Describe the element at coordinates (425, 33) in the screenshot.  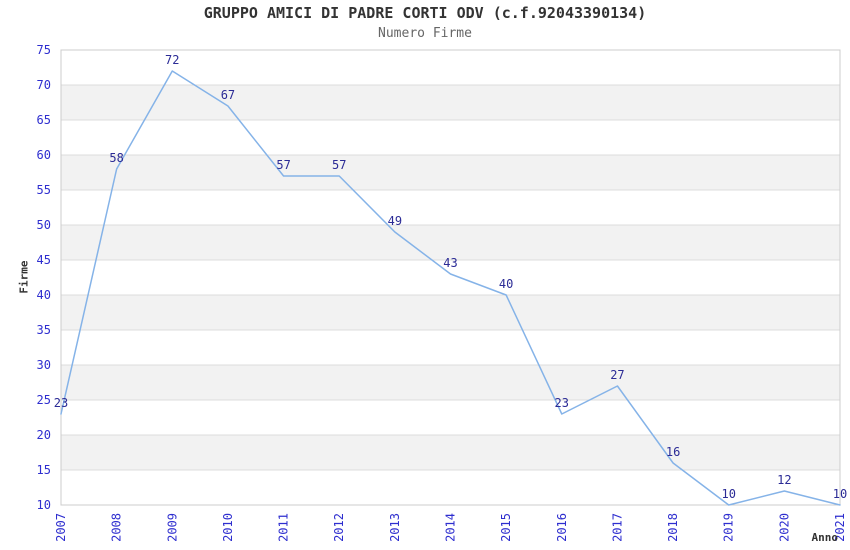
I see `chart-subtitle: Numero Firme` at that location.